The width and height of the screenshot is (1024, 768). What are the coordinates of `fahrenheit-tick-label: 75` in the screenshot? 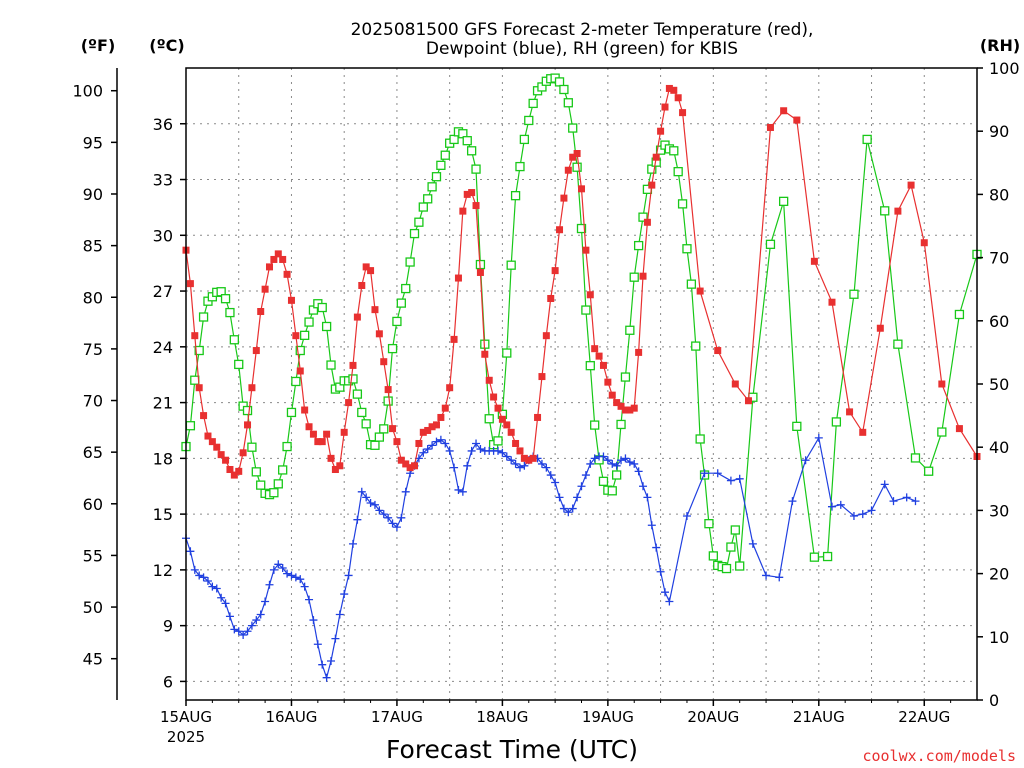 It's located at (93, 349).